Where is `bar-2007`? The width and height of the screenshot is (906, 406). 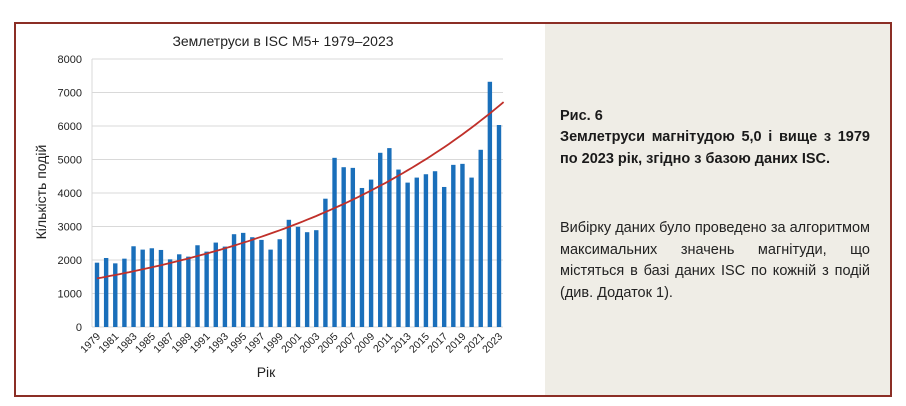
bar-2007 is located at coordinates (353, 247).